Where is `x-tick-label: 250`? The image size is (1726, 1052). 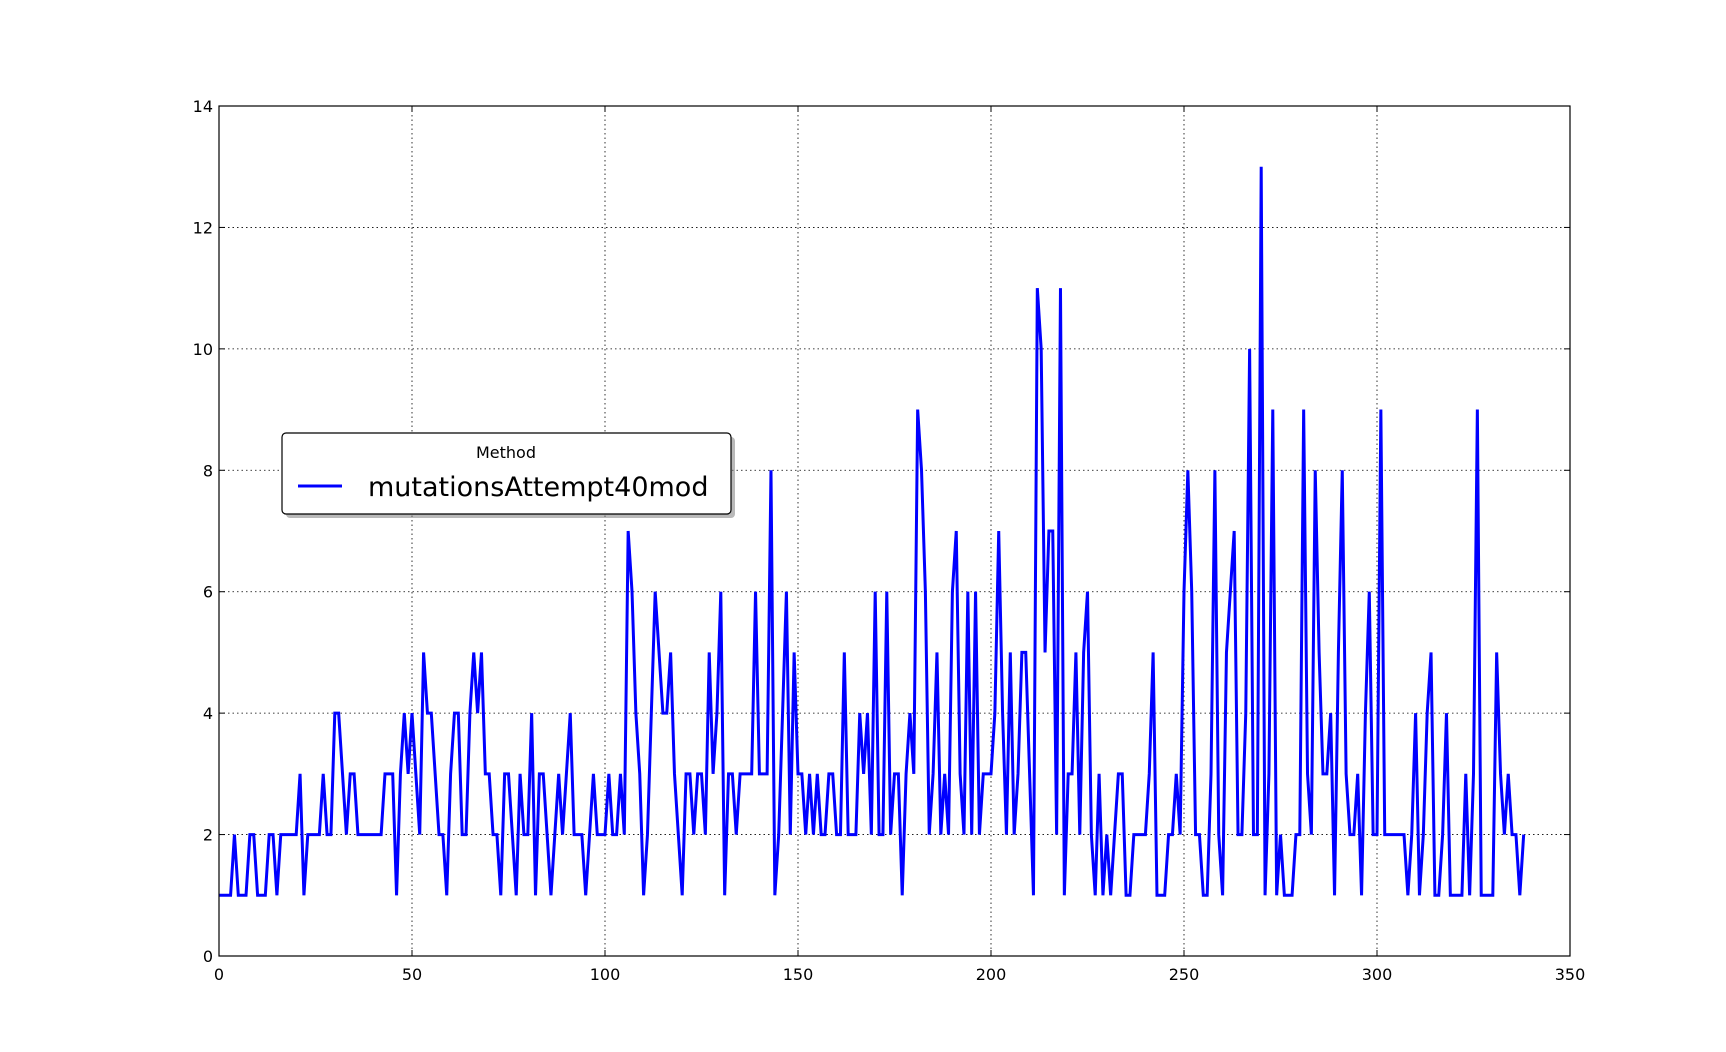 x-tick-label: 250 is located at coordinates (1184, 974).